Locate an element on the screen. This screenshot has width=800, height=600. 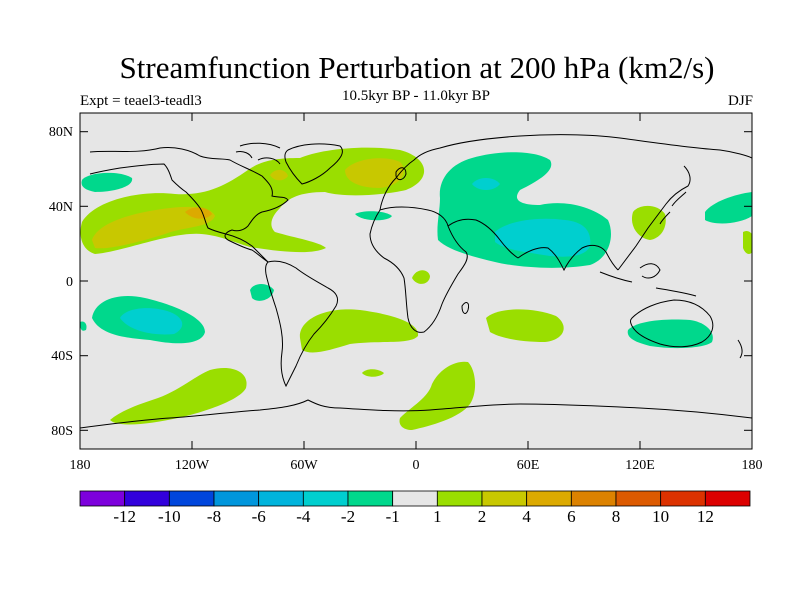
colorbar-label: 4 is located at coordinates (526, 516).